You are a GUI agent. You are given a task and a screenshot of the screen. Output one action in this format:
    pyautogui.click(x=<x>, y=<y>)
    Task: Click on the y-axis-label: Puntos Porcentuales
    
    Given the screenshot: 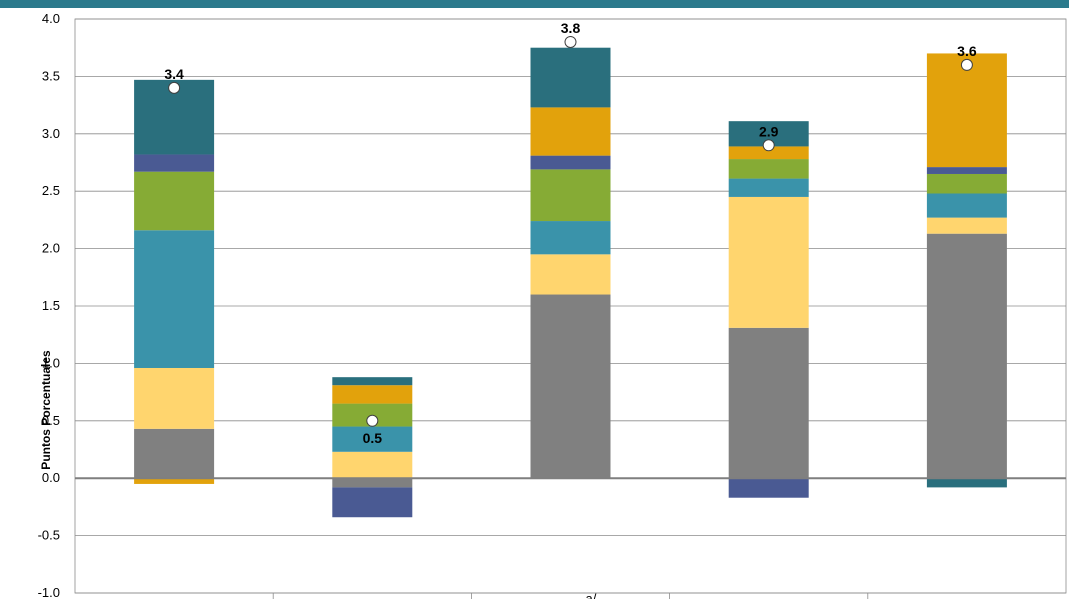 What is the action you would take?
    pyautogui.click(x=46, y=410)
    